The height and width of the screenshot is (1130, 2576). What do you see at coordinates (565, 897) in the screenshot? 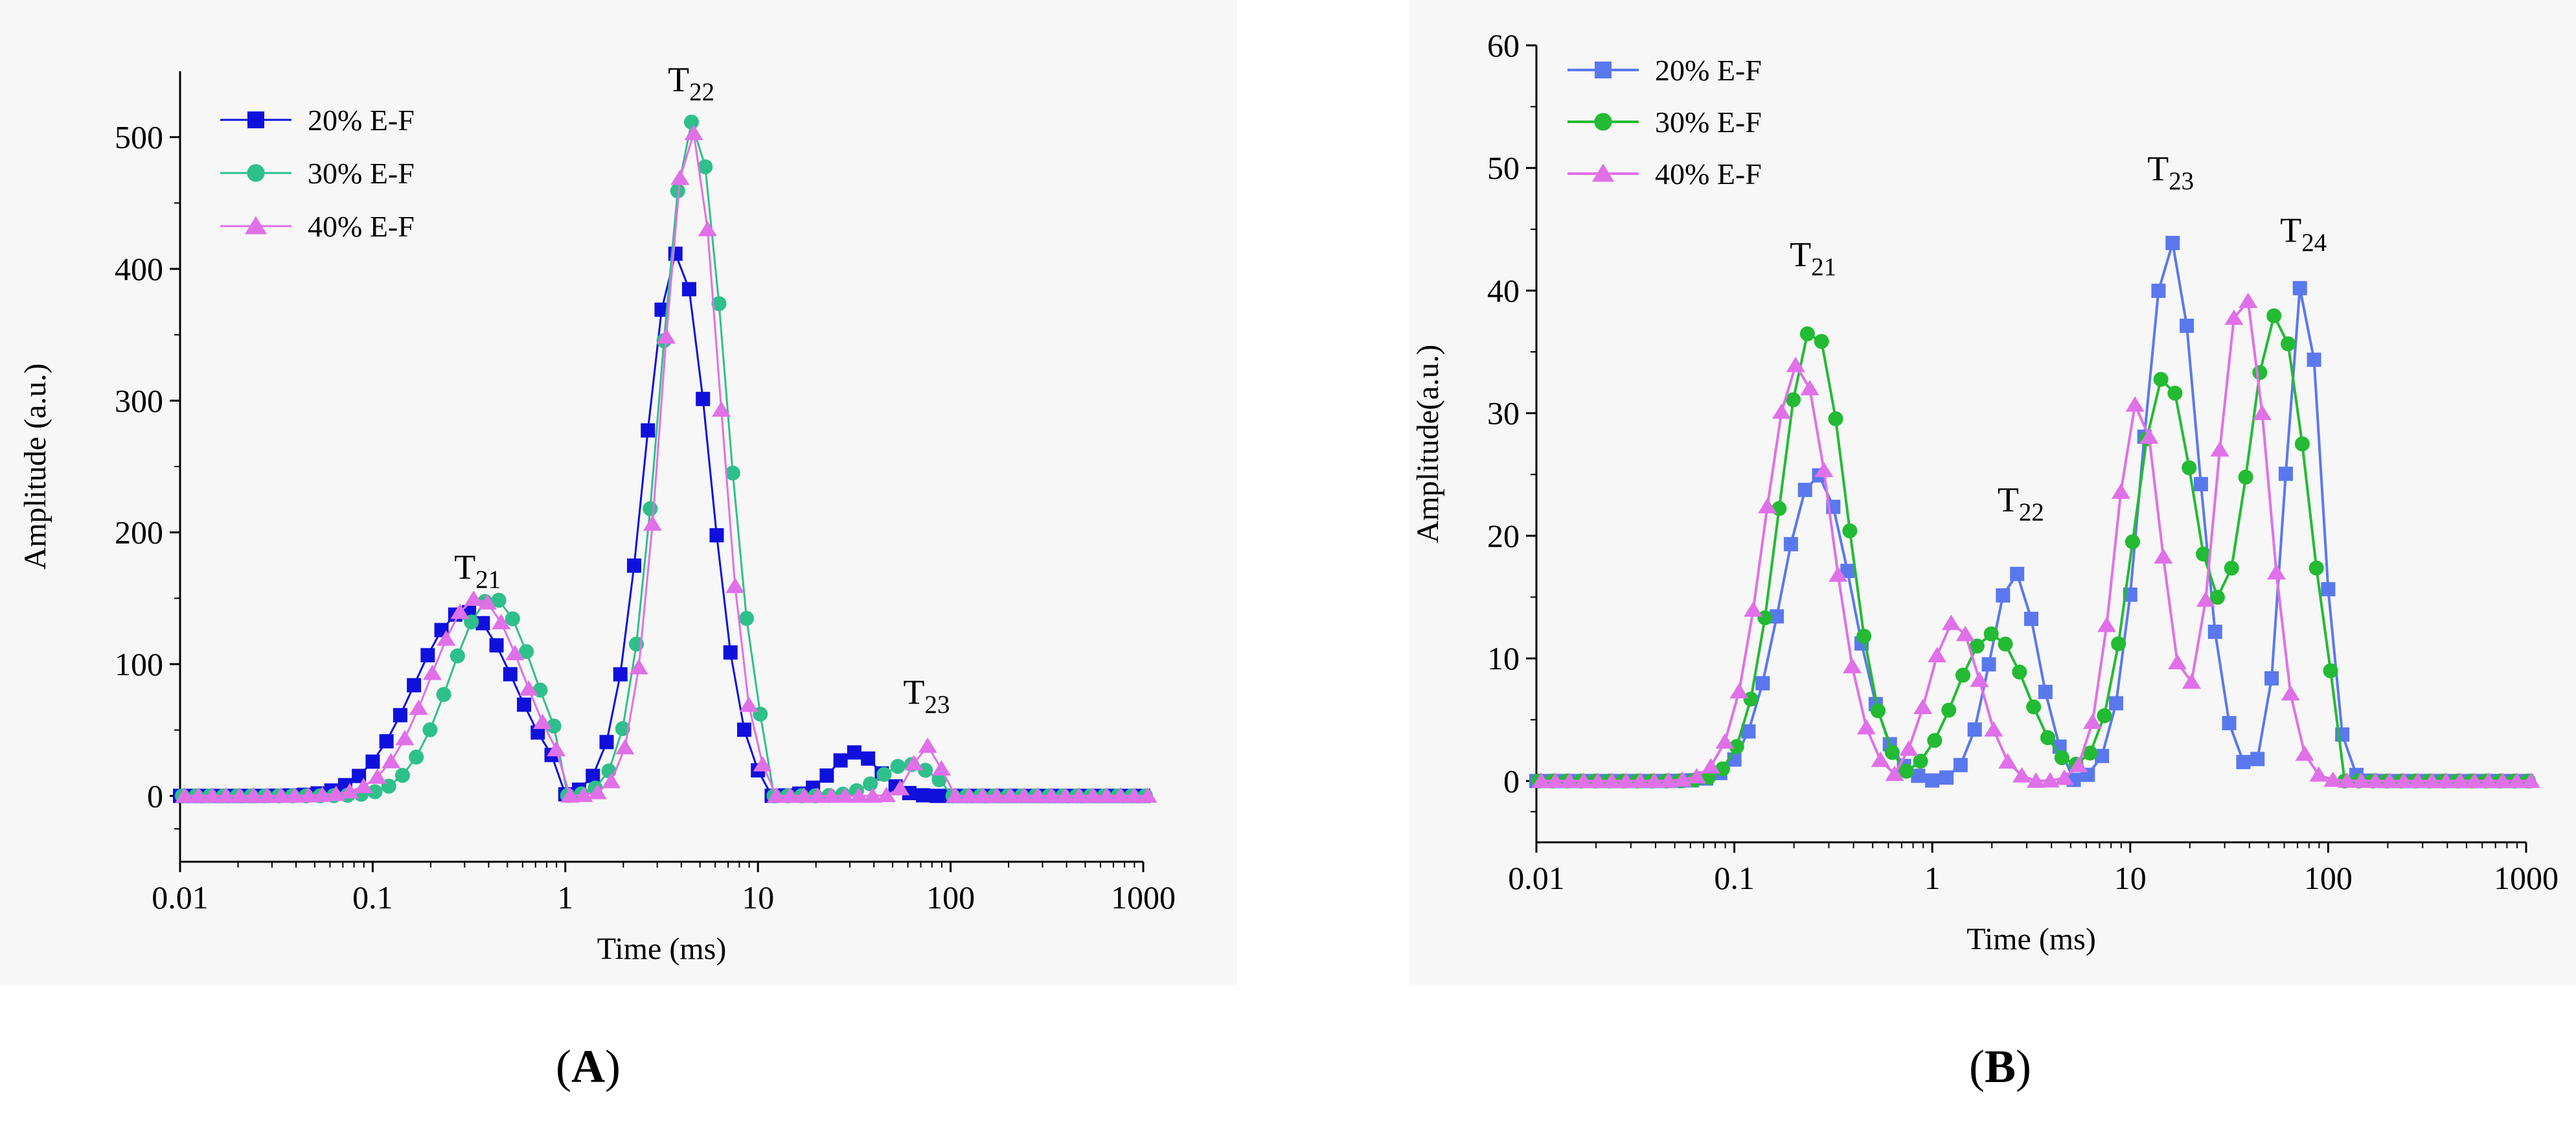
I see `x-tick-label: 1` at bounding box center [565, 897].